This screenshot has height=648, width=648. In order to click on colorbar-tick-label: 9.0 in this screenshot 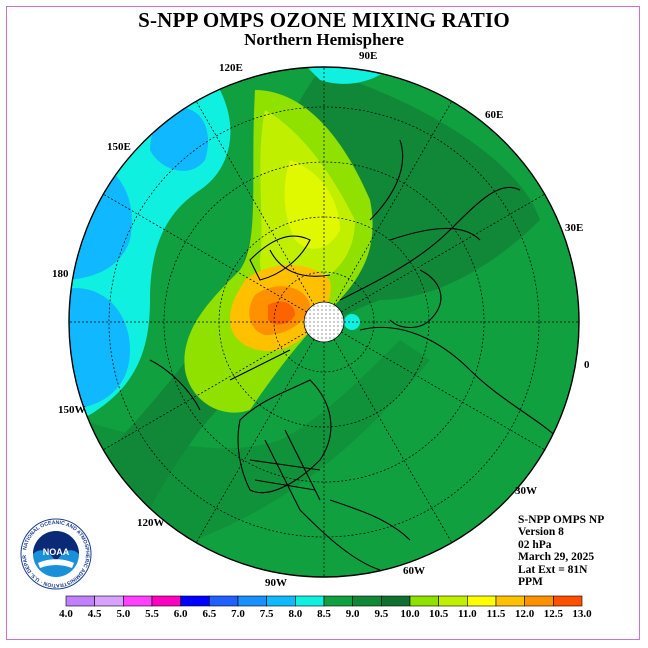, I will do `click(352, 614)`.